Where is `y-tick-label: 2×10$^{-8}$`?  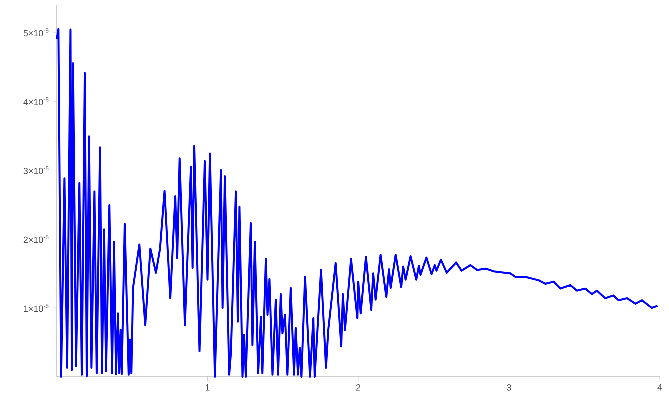 y-tick-label: 2×10$^{-8}$ is located at coordinates (36, 239).